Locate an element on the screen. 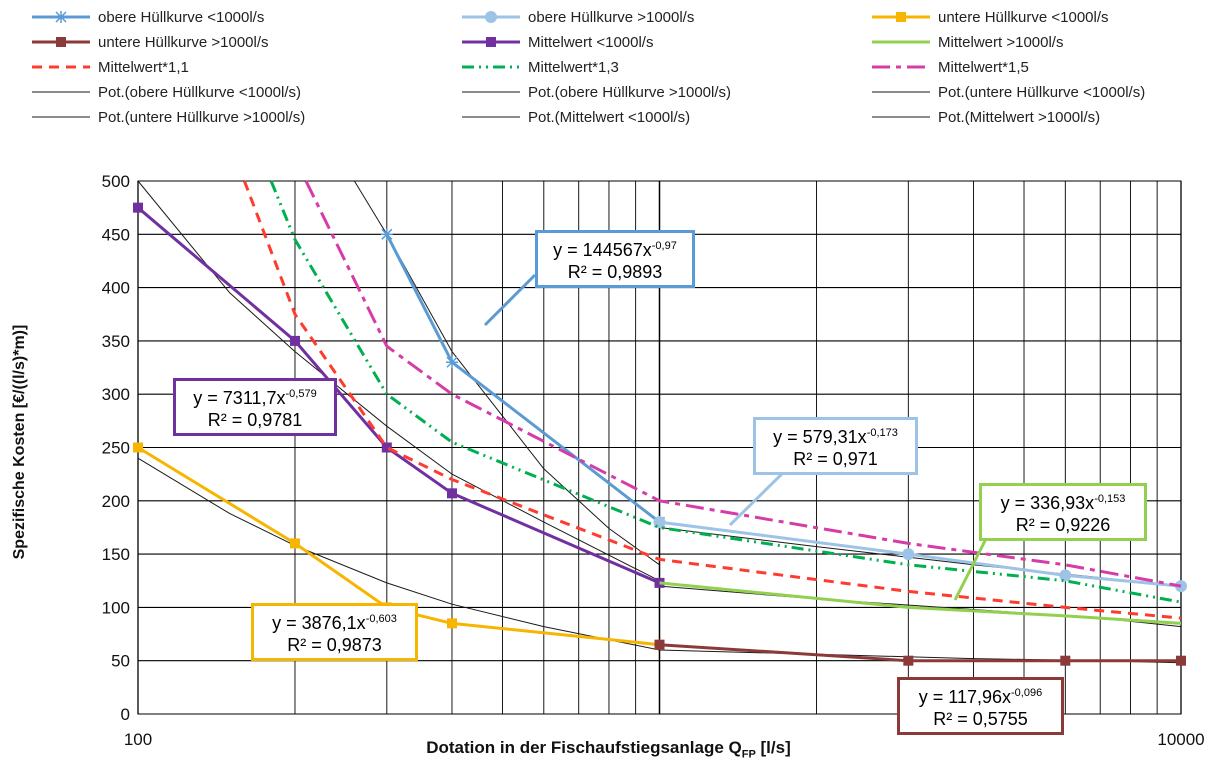 Image resolution: width=1217 pixels, height=770 pixels. legend-label: Mittelwert*1,5 is located at coordinates (983, 67).